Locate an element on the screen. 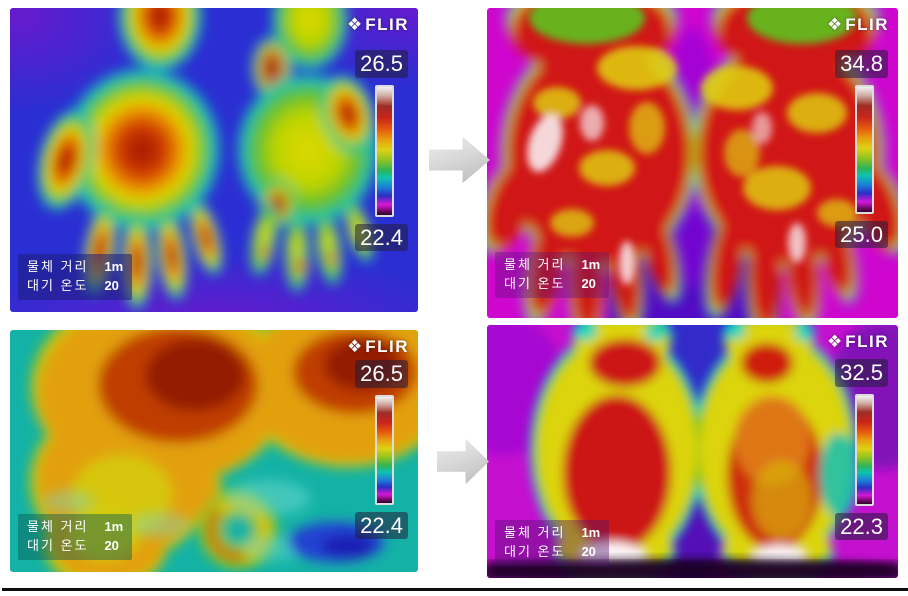  temp-max-label: 32.5 is located at coordinates (861, 373).